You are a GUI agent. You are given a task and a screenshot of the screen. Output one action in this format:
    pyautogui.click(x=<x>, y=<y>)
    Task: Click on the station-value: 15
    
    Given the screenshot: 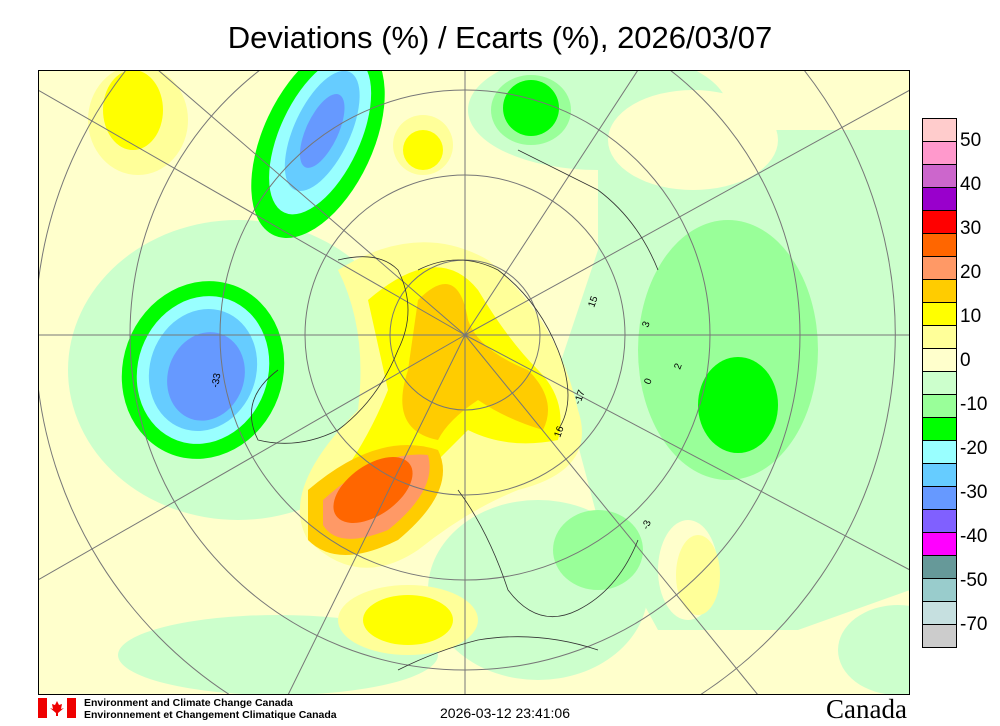 What is the action you would take?
    pyautogui.click(x=593, y=301)
    